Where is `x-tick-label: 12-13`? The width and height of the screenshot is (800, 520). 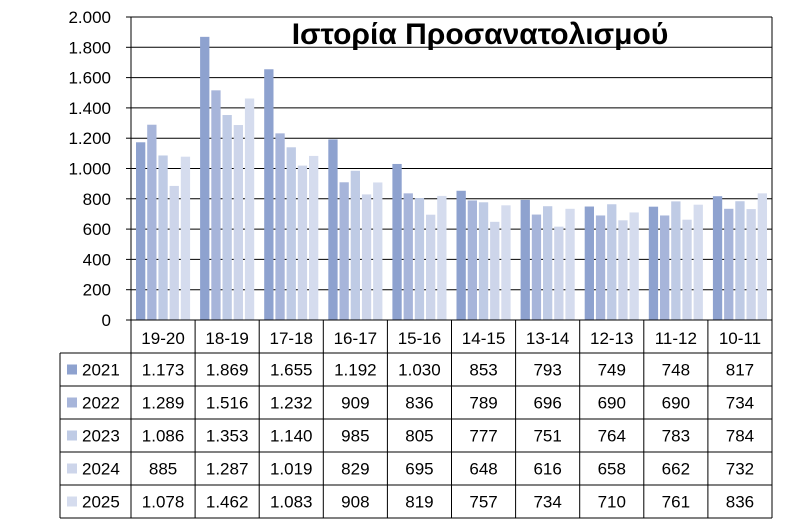
x-tick-label: 12-13 is located at coordinates (611, 338).